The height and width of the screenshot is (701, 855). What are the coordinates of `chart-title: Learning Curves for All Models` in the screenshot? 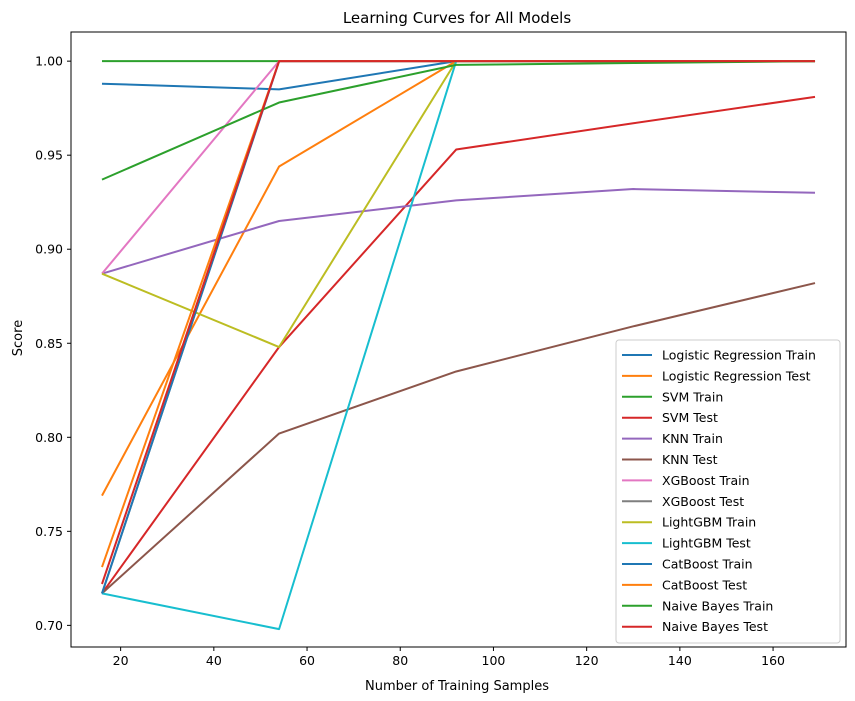 It's located at (457, 18).